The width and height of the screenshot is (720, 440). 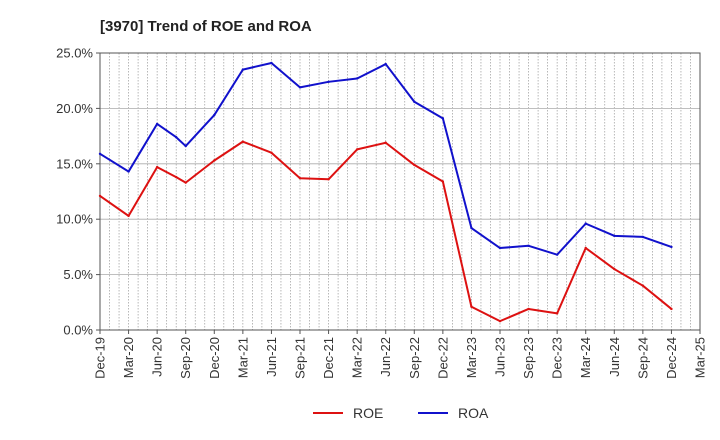 What do you see at coordinates (74, 219) in the screenshot?
I see `y-tick-label: 10.0%` at bounding box center [74, 219].